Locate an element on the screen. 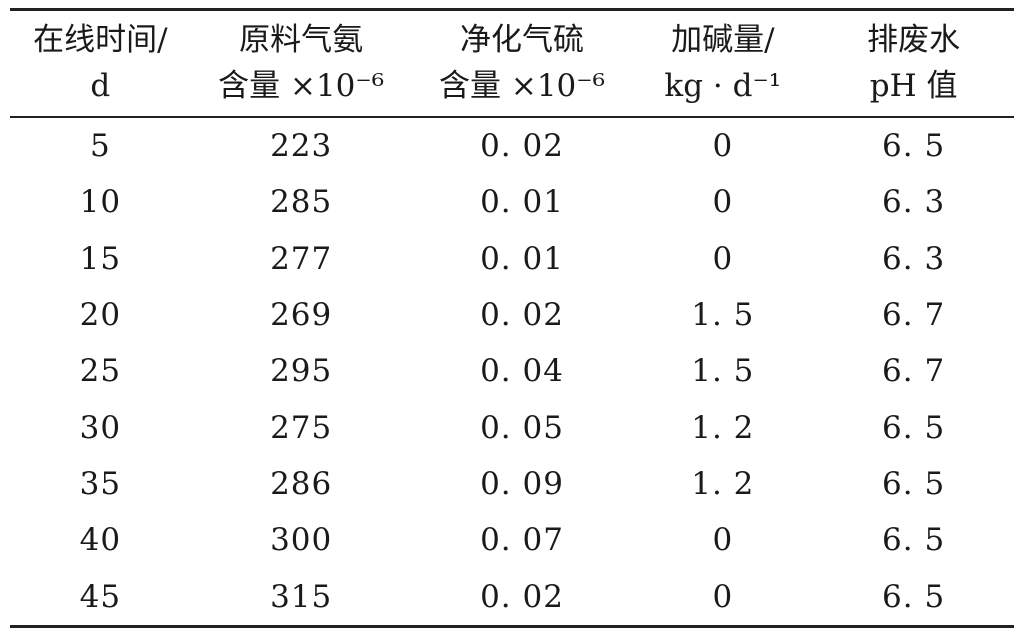  cell-online-time: 45 is located at coordinates (100, 596).